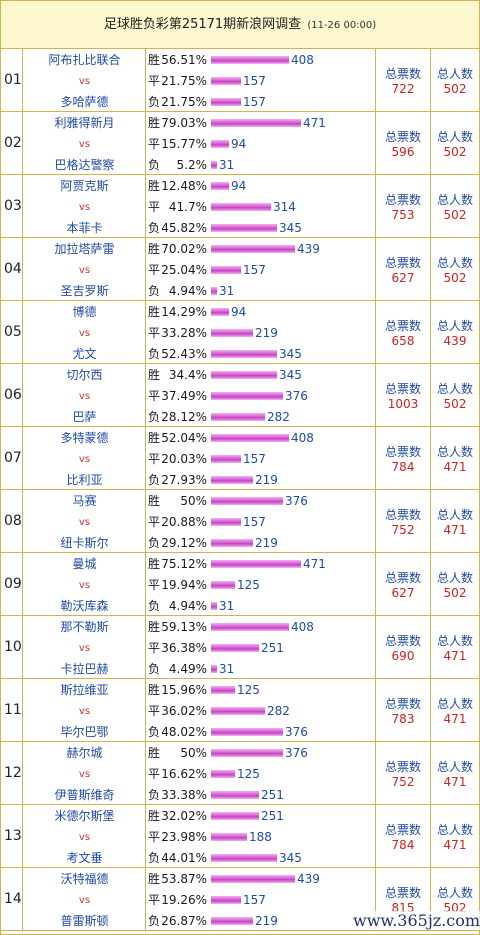  Describe the element at coordinates (342, 25) in the screenshot. I see `title-date: (11-26 00:00)` at that location.